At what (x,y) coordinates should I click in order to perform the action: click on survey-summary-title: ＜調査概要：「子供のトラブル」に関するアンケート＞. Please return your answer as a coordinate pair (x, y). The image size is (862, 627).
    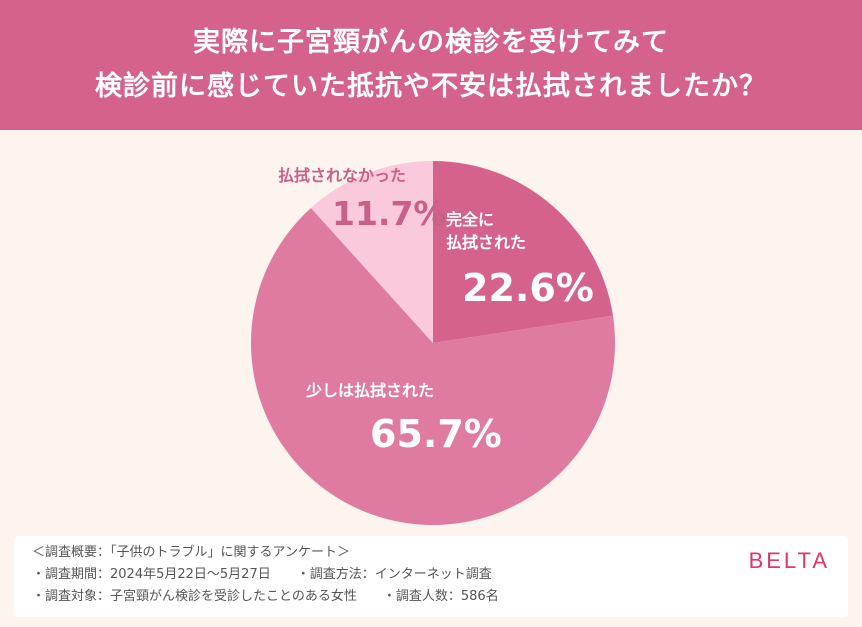
    Looking at the image, I should click on (191, 552).